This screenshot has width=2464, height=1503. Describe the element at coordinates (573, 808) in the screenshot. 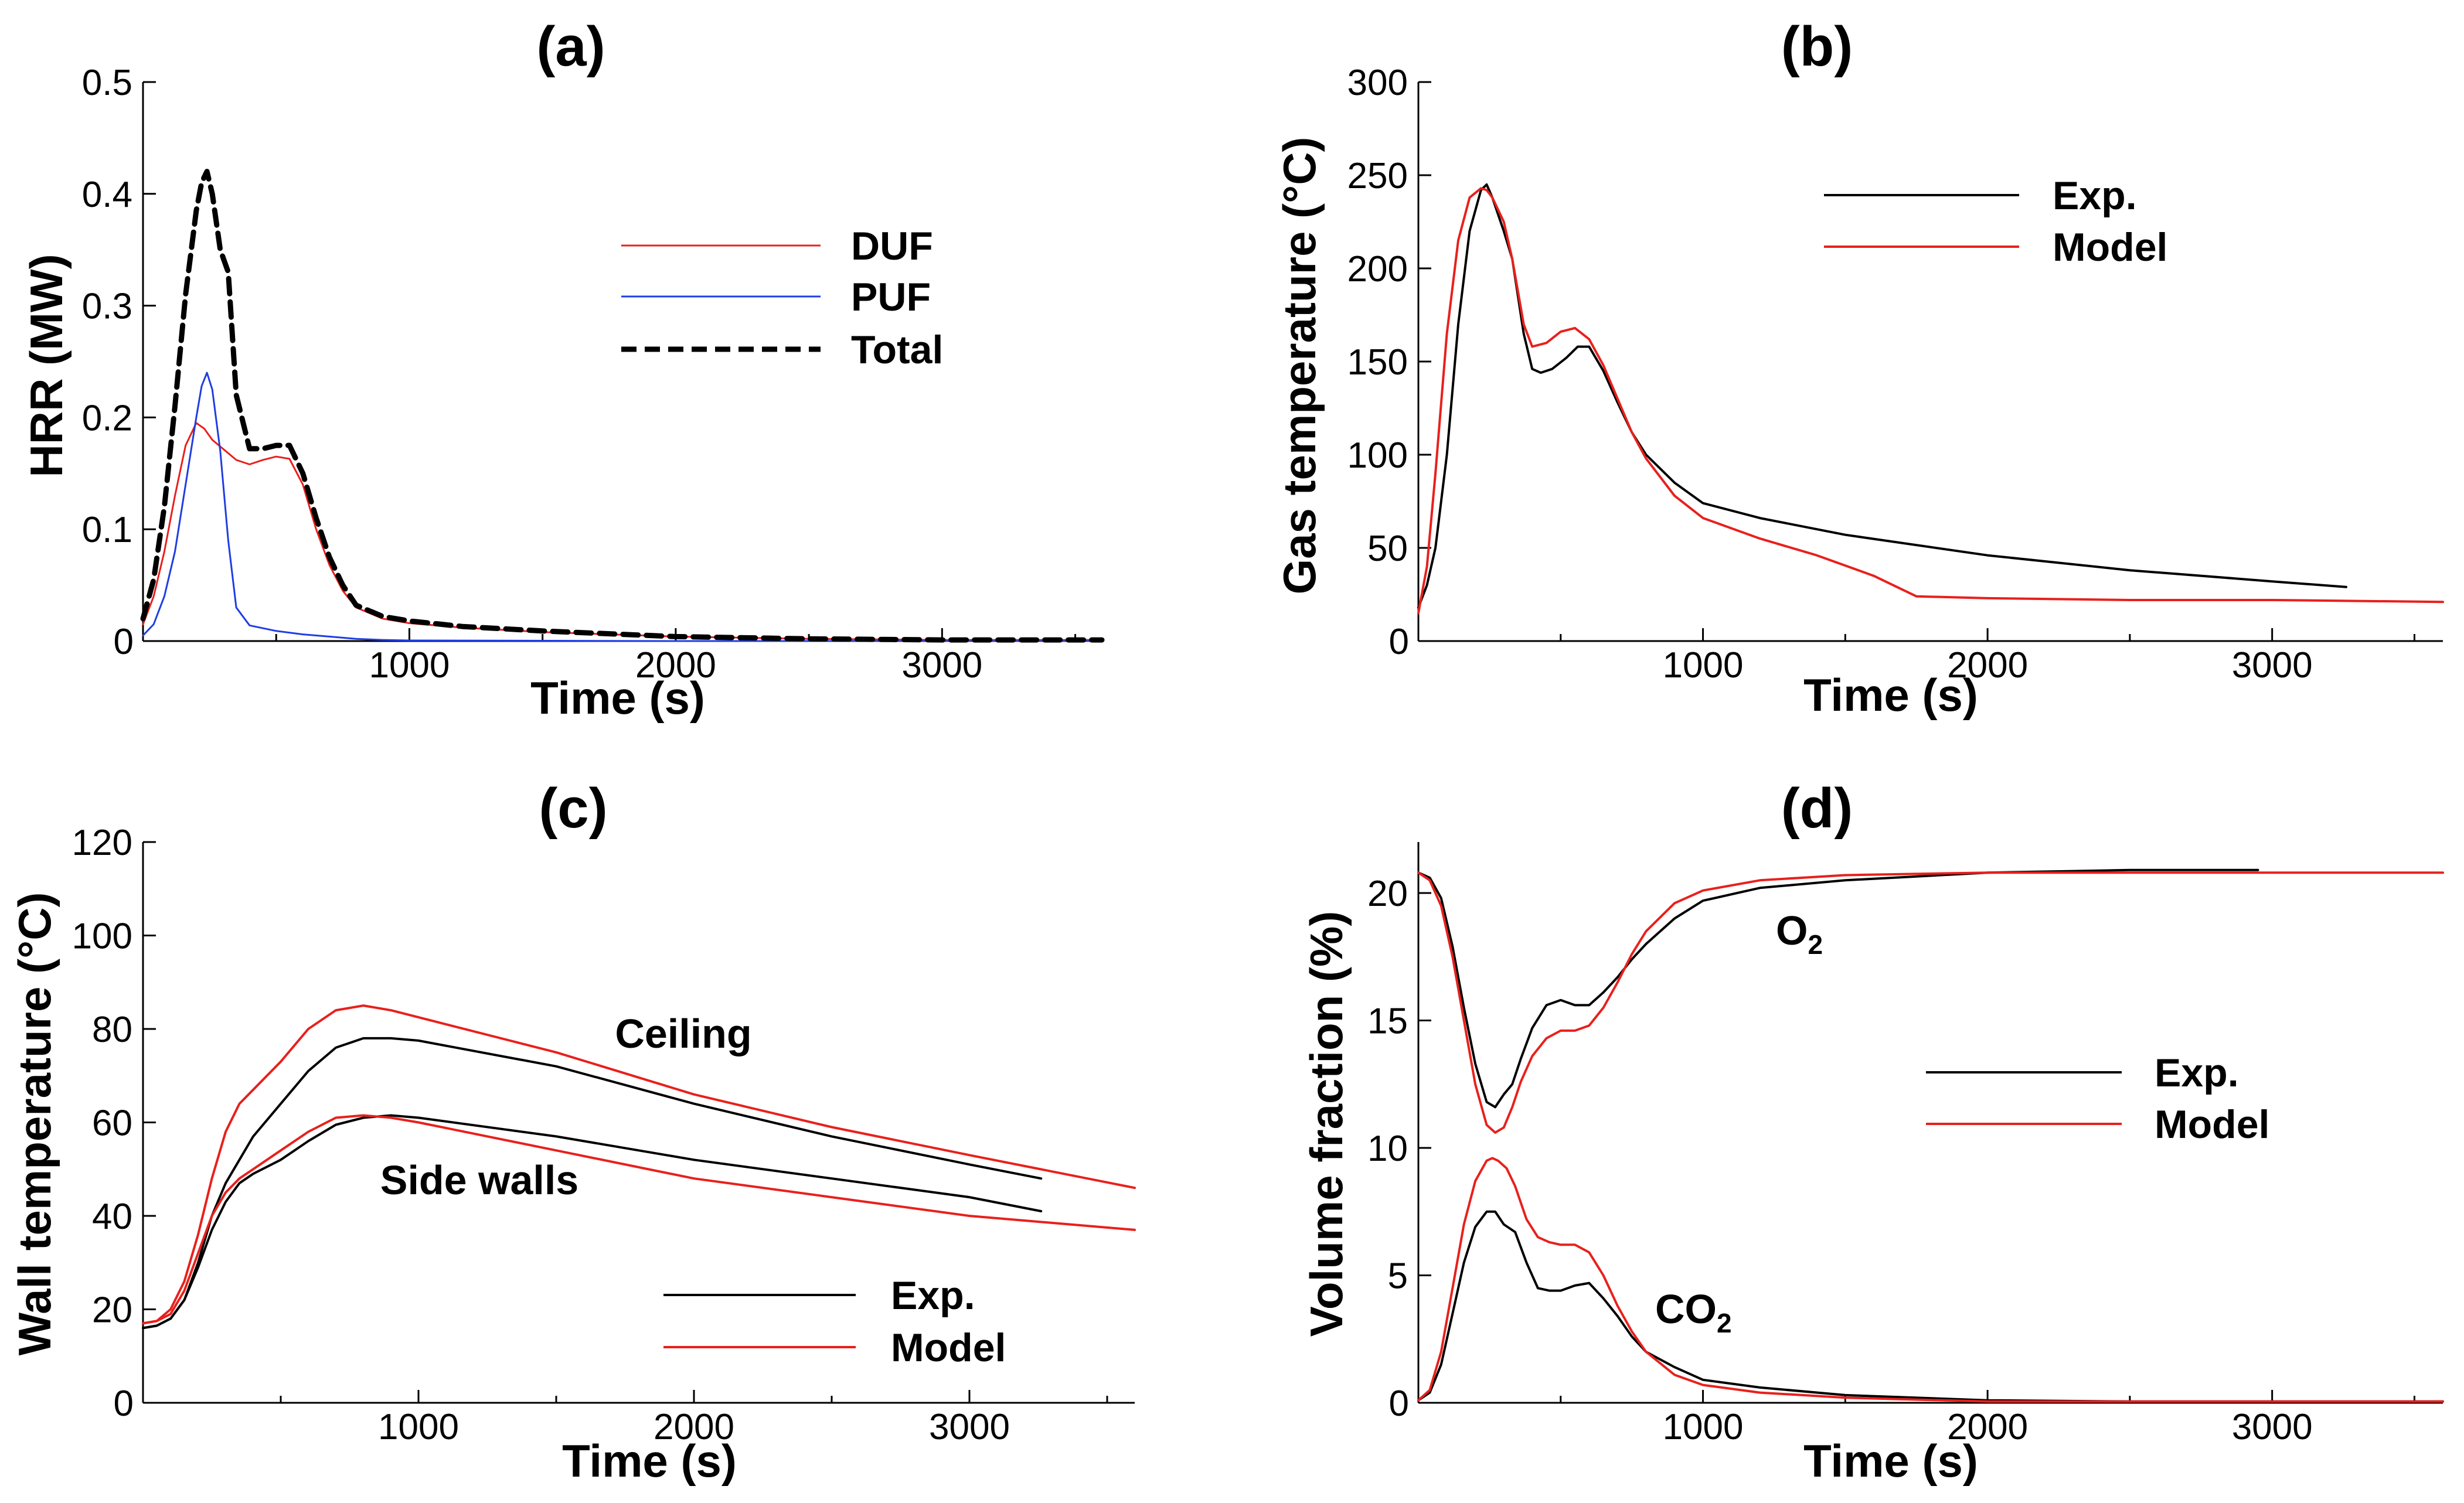

I see `panel-c-title: (c)` at that location.